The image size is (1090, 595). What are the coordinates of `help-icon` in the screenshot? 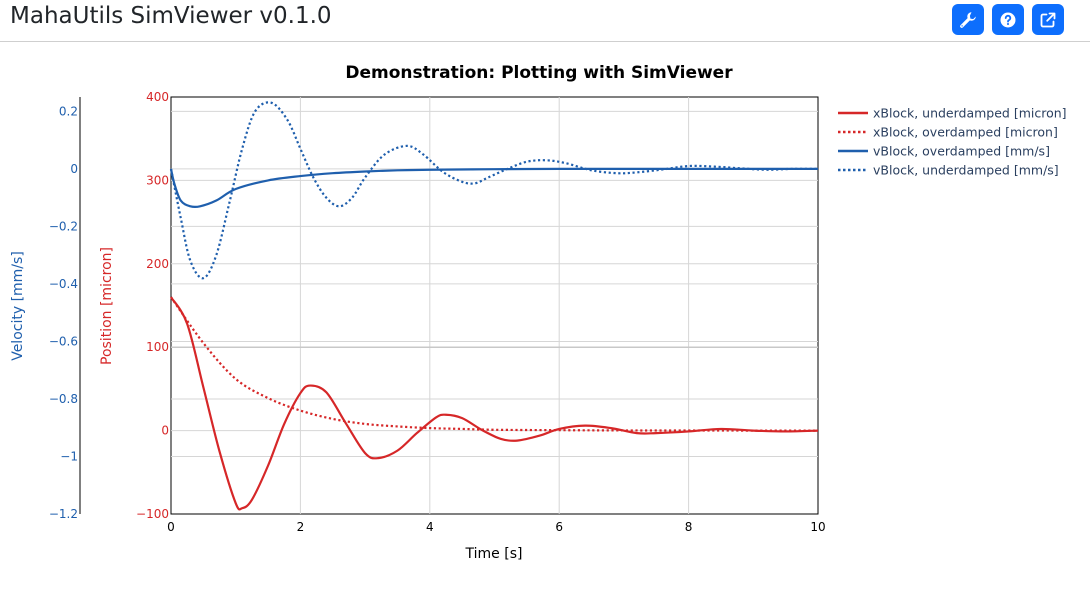 It's located at (1008, 19).